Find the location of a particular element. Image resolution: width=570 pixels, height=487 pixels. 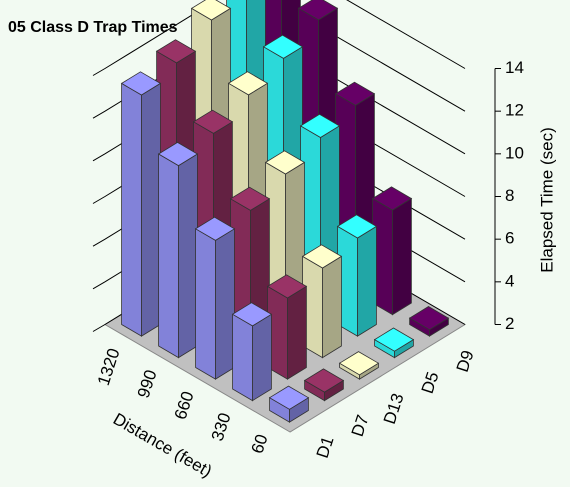

y-tick-label: 12 is located at coordinates (514, 110).